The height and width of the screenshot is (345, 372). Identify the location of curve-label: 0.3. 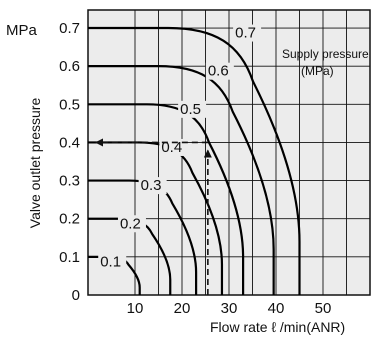
(151, 185).